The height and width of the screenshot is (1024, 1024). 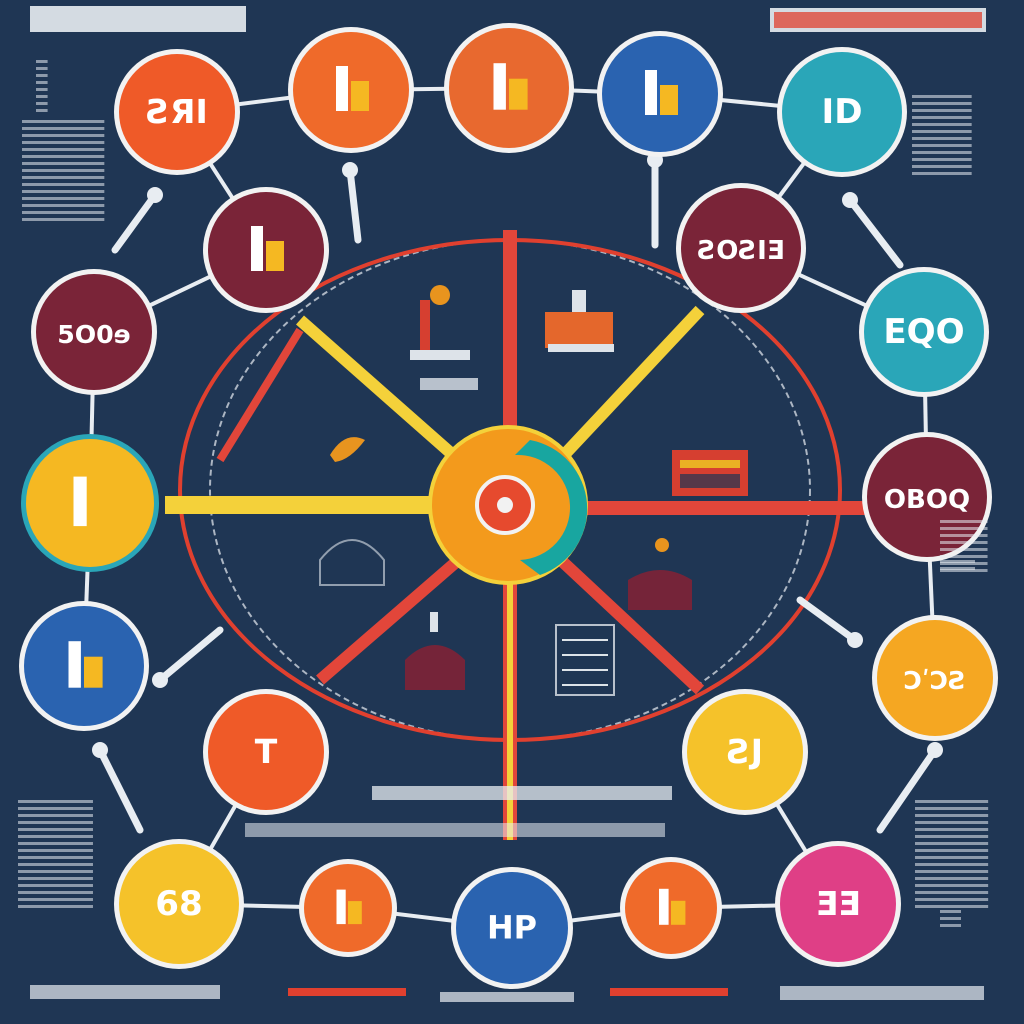 What do you see at coordinates (435, 651) in the screenshot?
I see `bell-icon` at bounding box center [435, 651].